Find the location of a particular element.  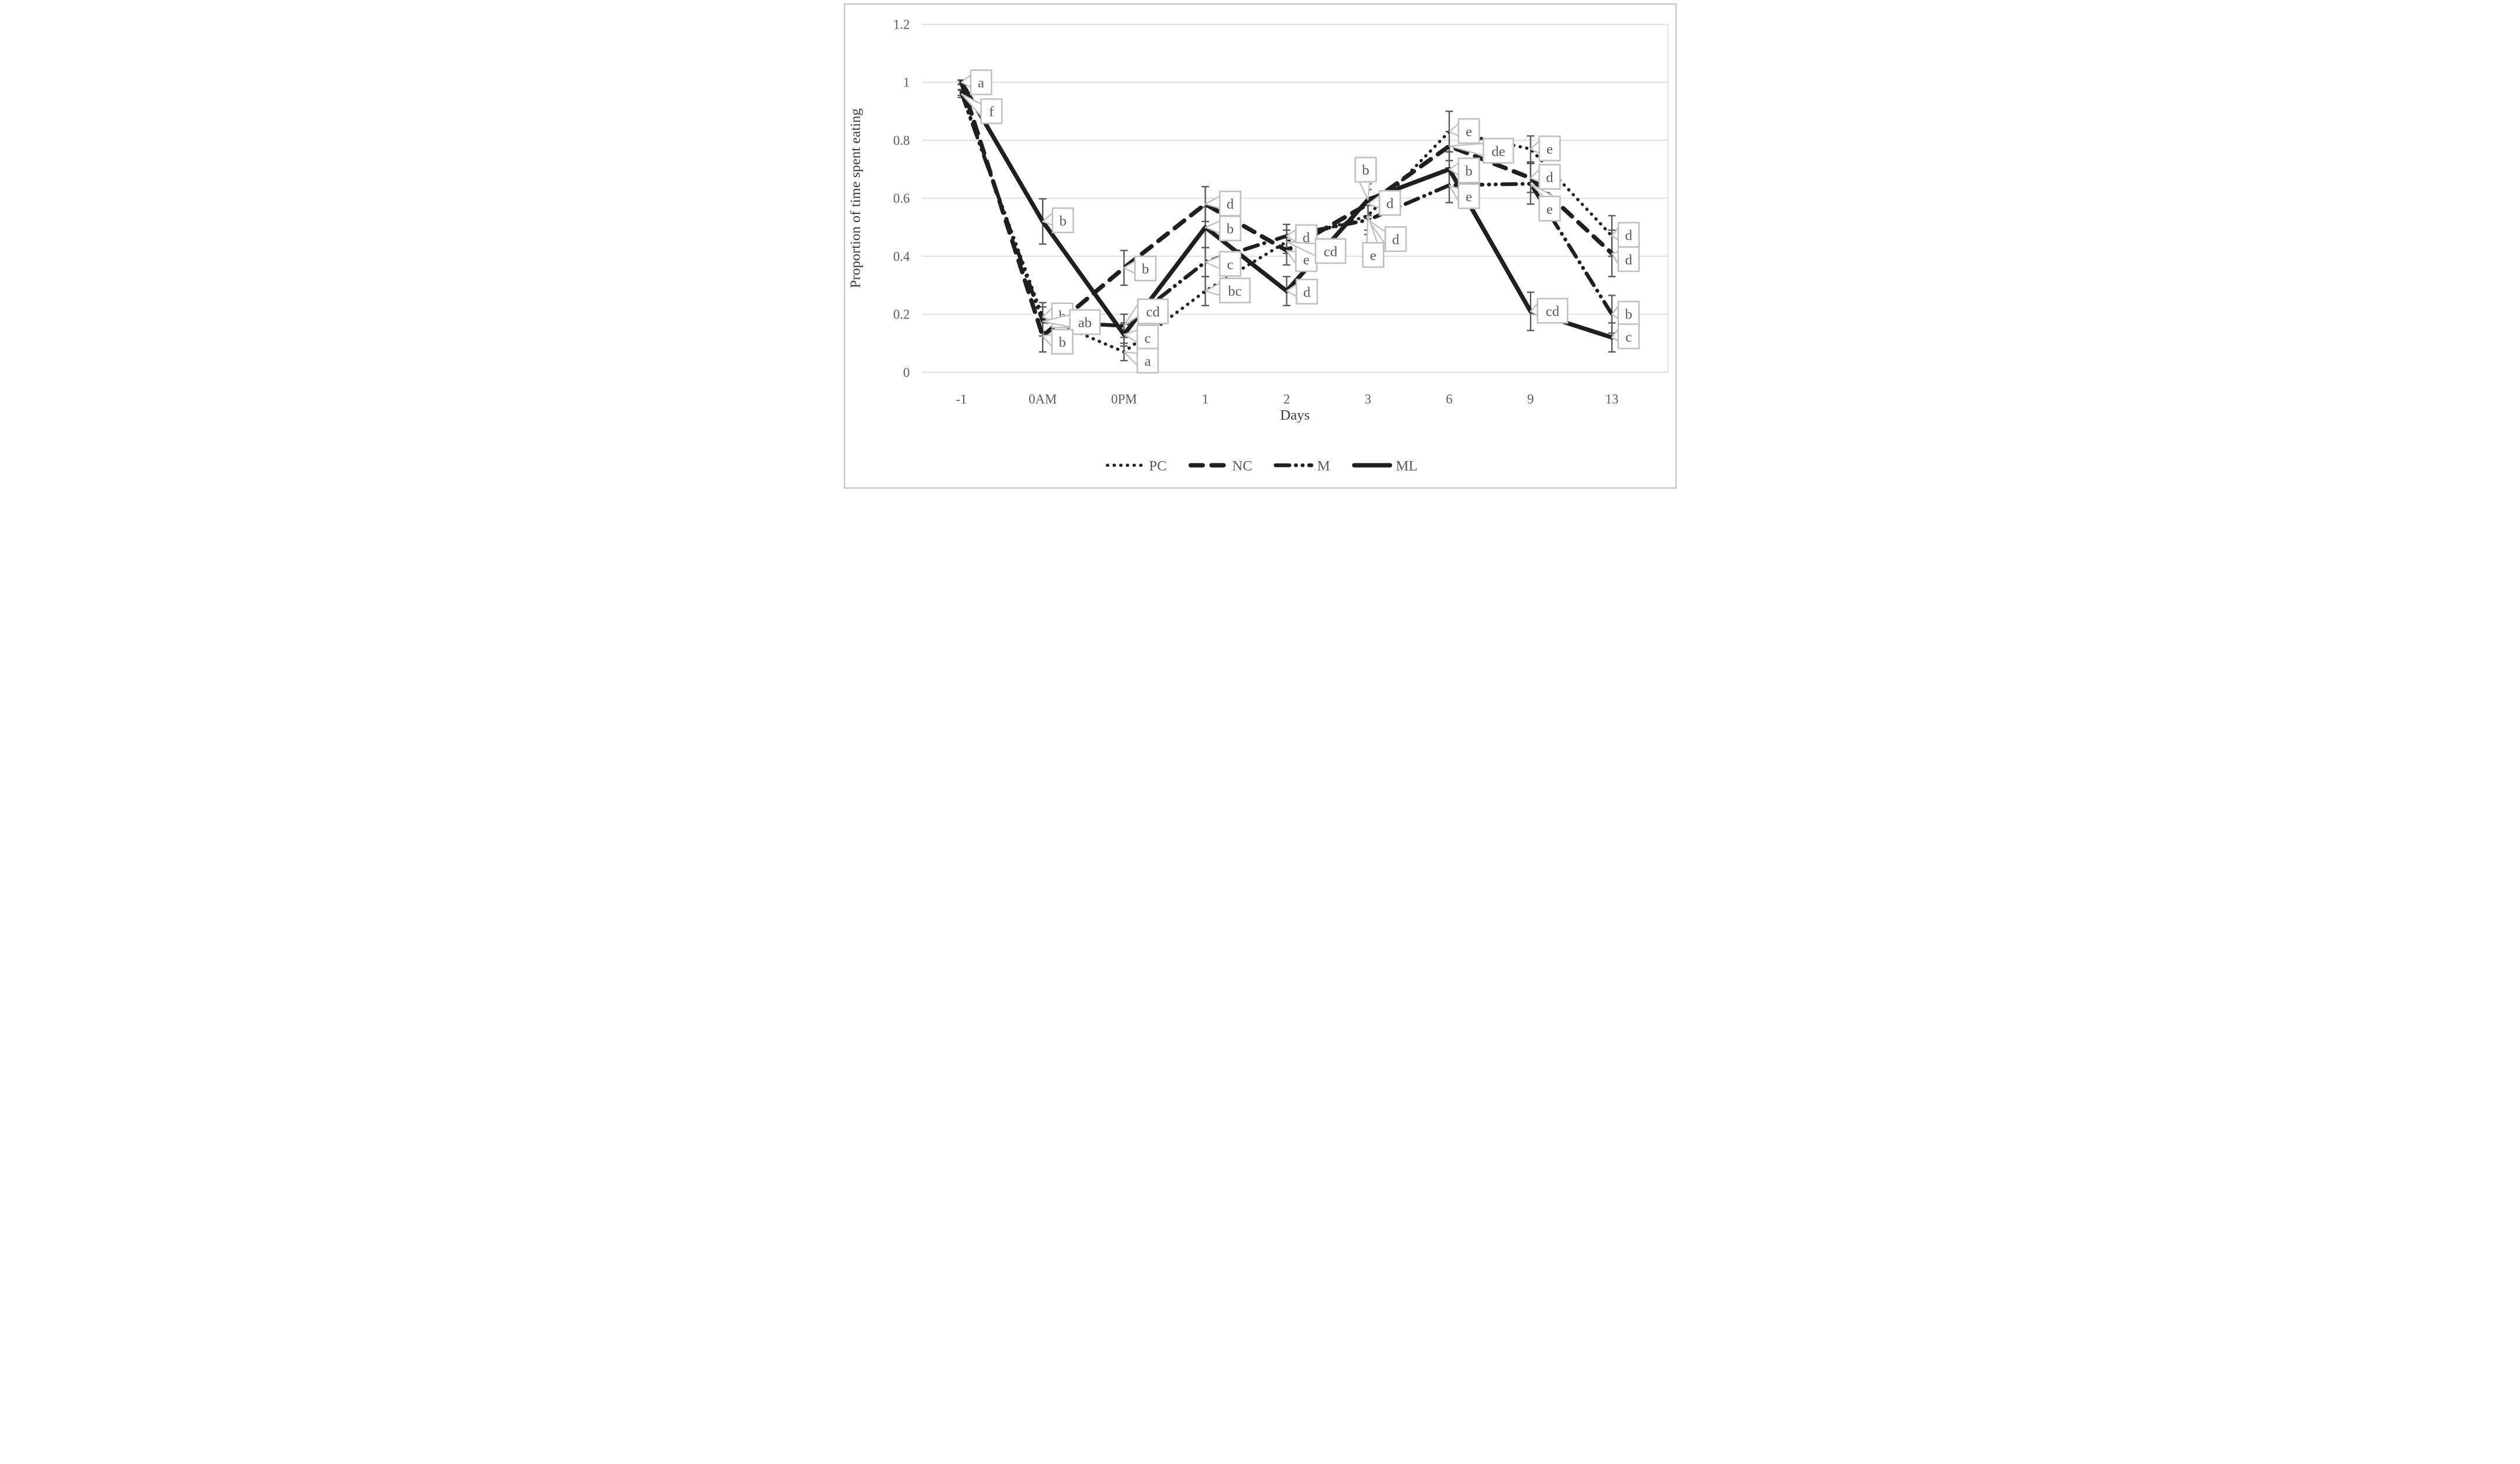

legend-label-ML: ML is located at coordinates (1406, 466).